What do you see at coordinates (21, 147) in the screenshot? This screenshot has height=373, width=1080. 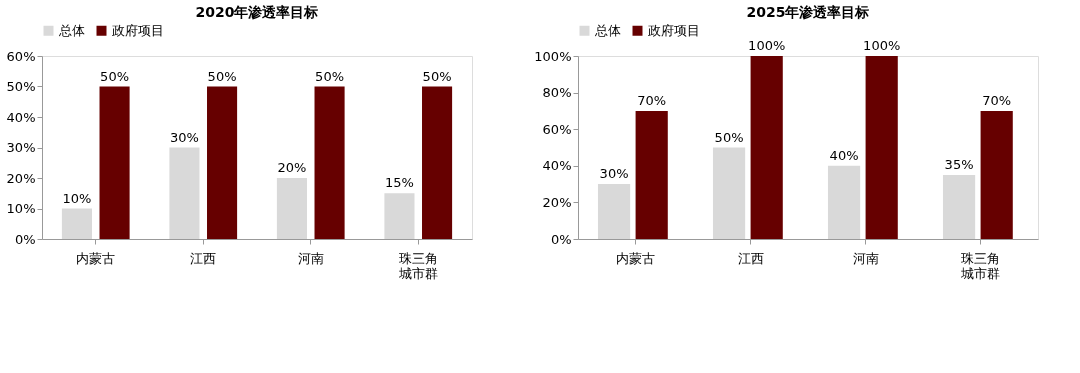 I see `y-tick-label: 30%` at bounding box center [21, 147].